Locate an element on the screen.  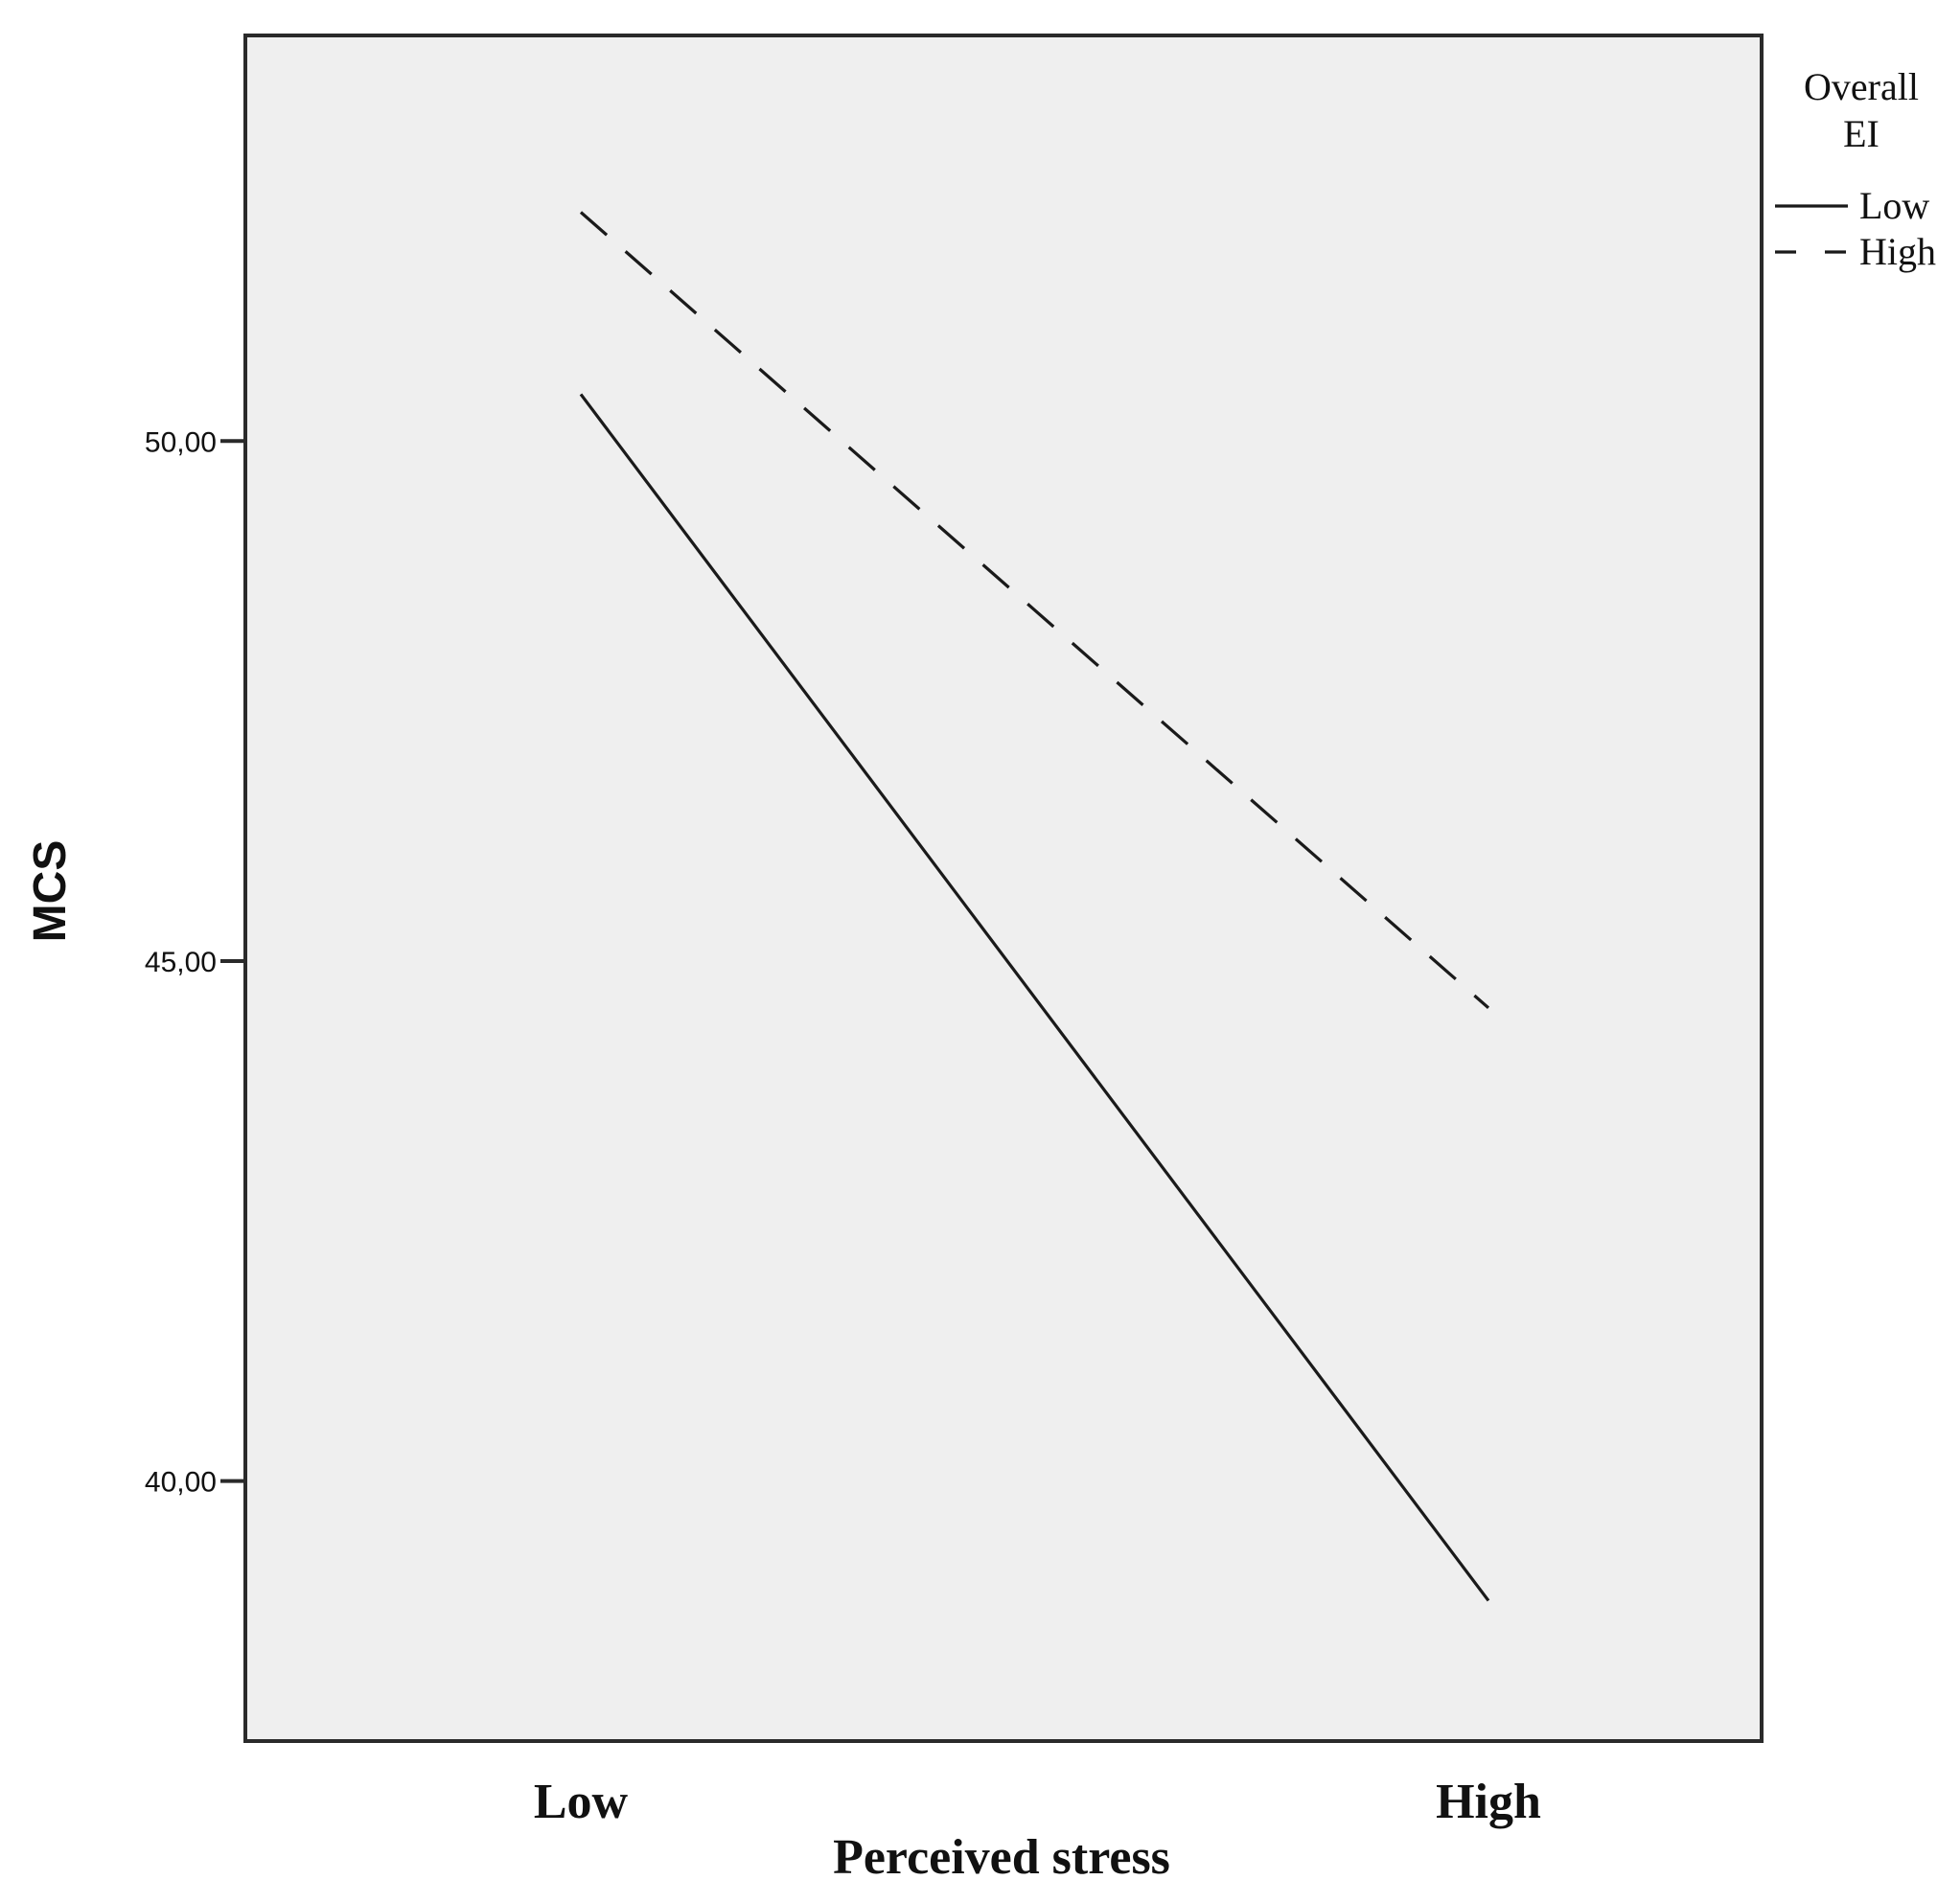
x-category-label-0: Low is located at coordinates (581, 1802).